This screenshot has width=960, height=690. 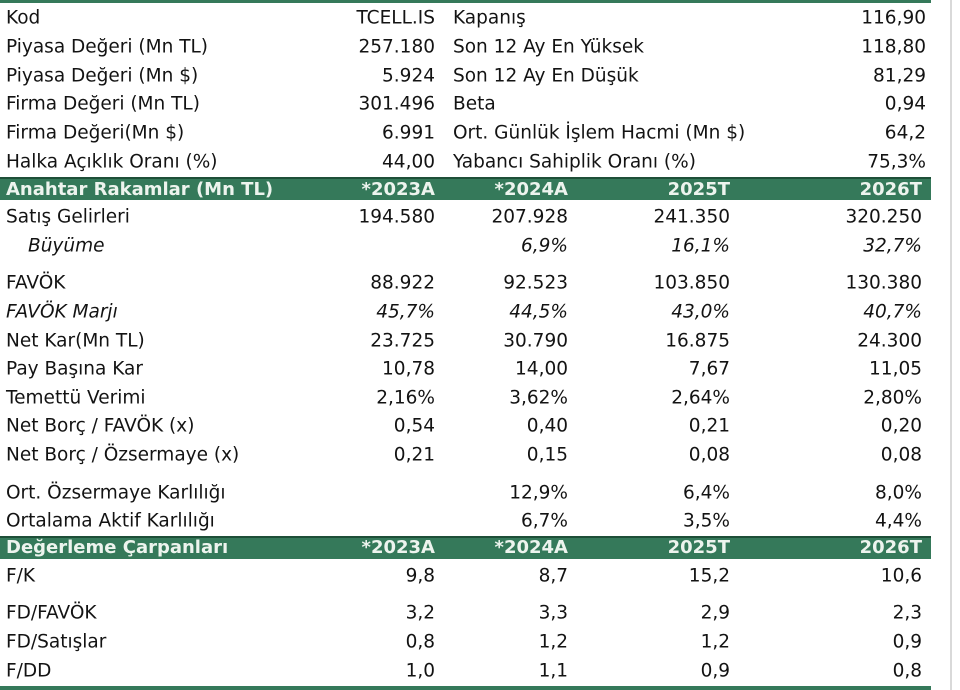 I want to click on metric-row: Pay Başına Kar 10,78 14,00 7,67 11,05, so click(x=465, y=369).